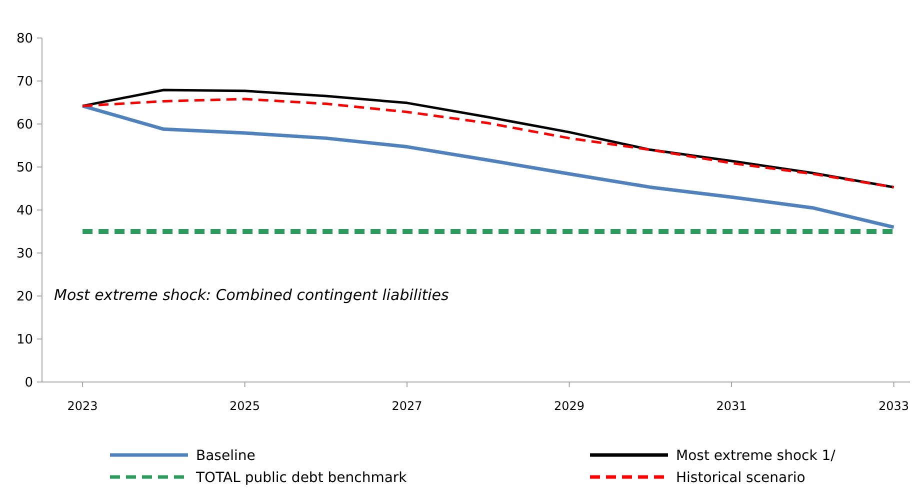  What do you see at coordinates (82, 406) in the screenshot?
I see `x-tick-label: 2023` at bounding box center [82, 406].